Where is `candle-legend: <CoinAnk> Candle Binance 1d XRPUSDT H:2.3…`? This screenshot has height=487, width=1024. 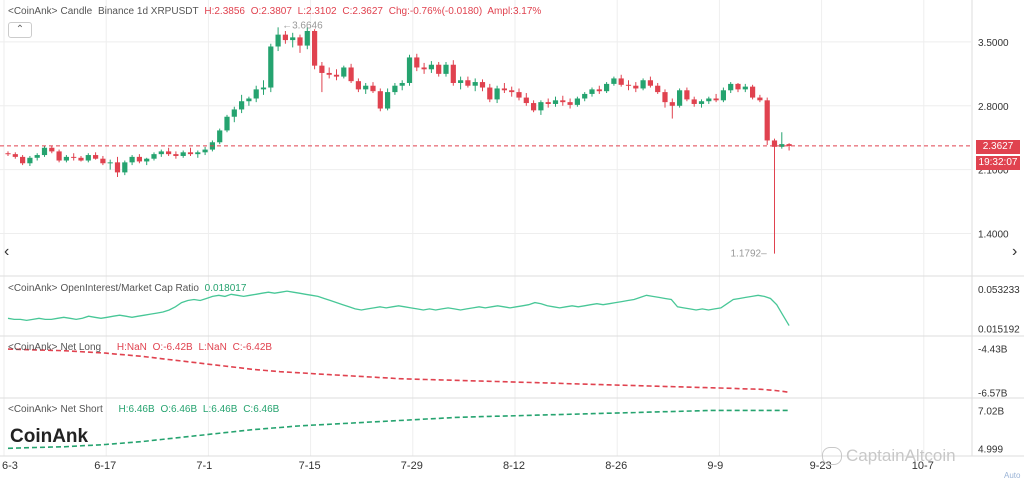 candle-legend: <CoinAnk> Candle Binance 1d XRPUSDT H:2.3… is located at coordinates (276, 11).